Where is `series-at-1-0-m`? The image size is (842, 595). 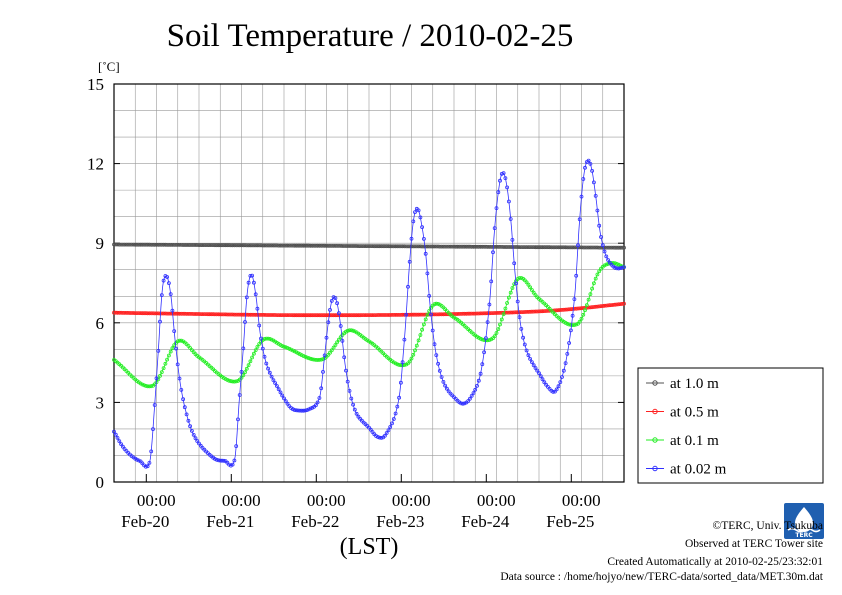
series-at-1-0-m is located at coordinates (369, 246).